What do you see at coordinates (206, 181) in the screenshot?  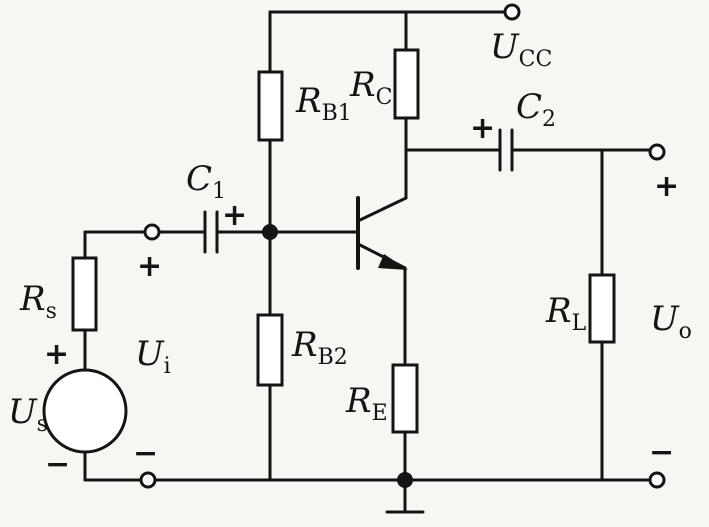 I see `label-c1: C1` at bounding box center [206, 181].